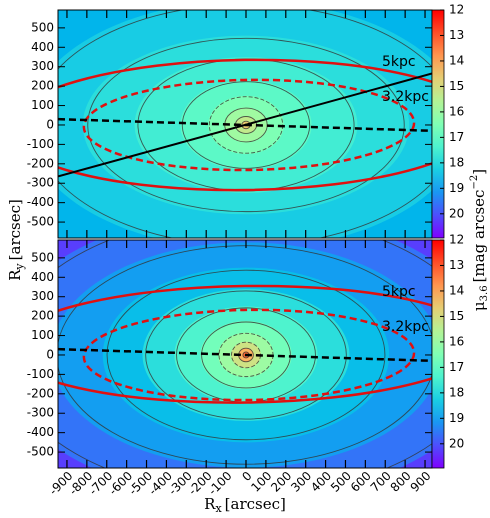 This screenshot has width=490, height=518. Describe the element at coordinates (484, 293) in the screenshot. I see `cbar-label-sub: 3.6` at that location.